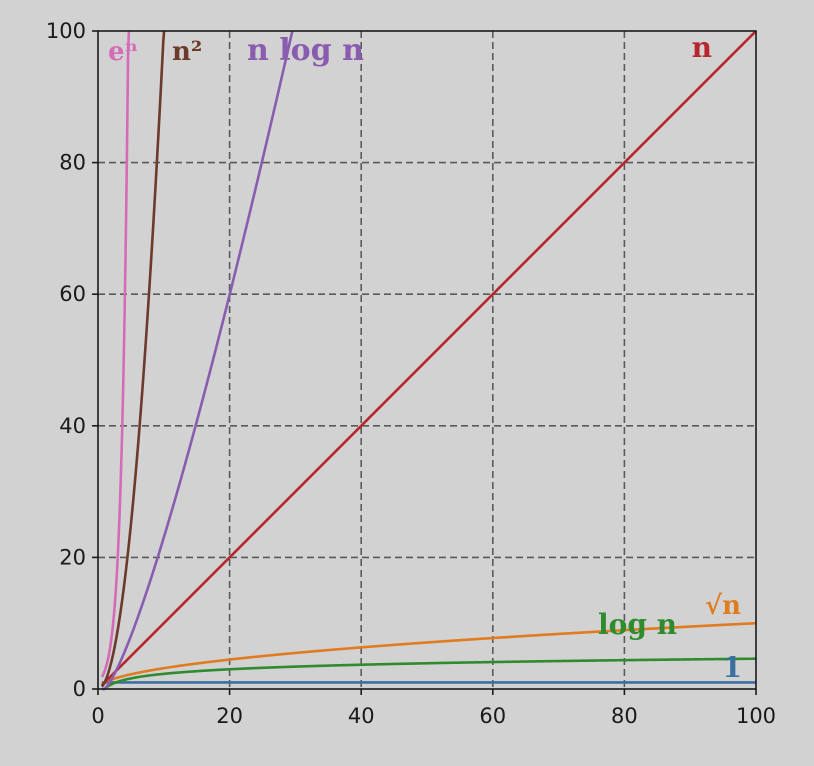 The width and height of the screenshot is (814, 766). What do you see at coordinates (72, 163) in the screenshot?
I see `y-tick-label: 80` at bounding box center [72, 163].